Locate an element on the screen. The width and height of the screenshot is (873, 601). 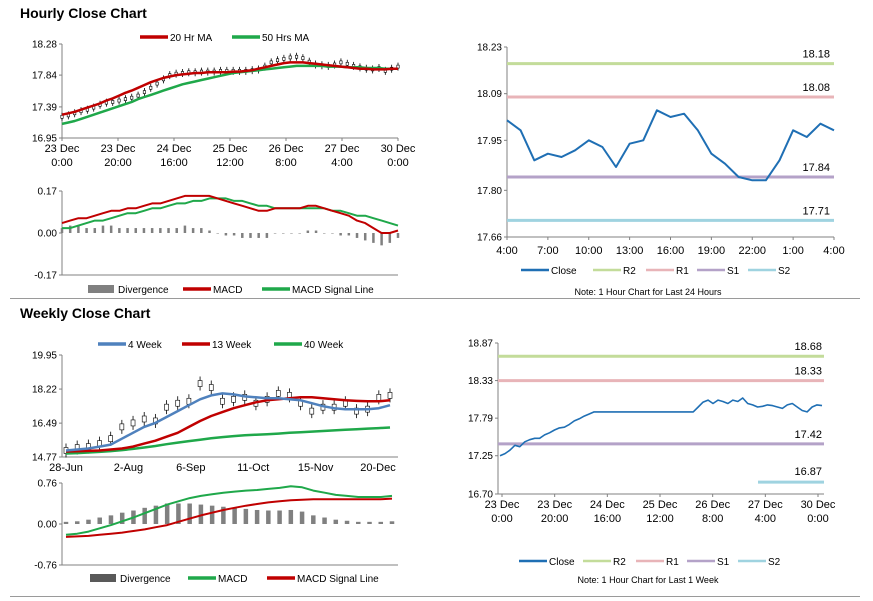
weekly-close-y-tick-label: 18.33 is located at coordinates (480, 381).